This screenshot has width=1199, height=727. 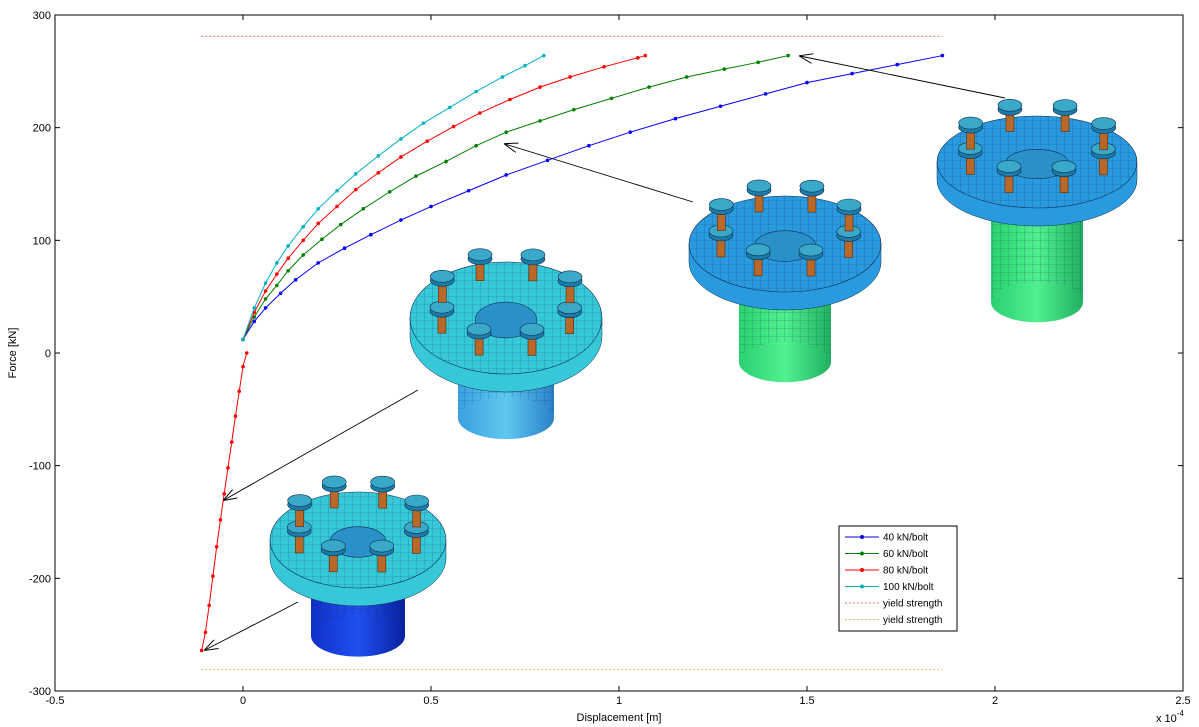 What do you see at coordinates (898, 578) in the screenshot?
I see `legend-box` at bounding box center [898, 578].